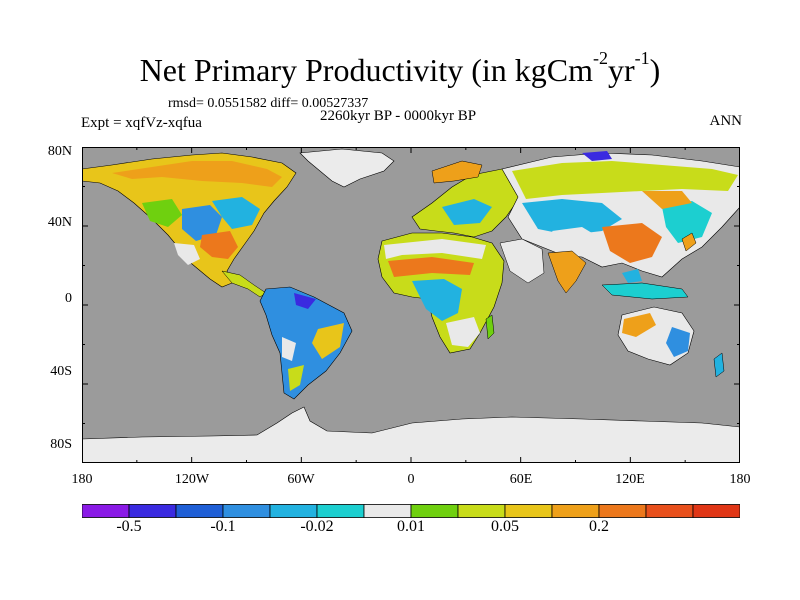 The image size is (800, 600). What do you see at coordinates (301, 479) in the screenshot?
I see `lon-label-60w: 60W` at bounding box center [301, 479].